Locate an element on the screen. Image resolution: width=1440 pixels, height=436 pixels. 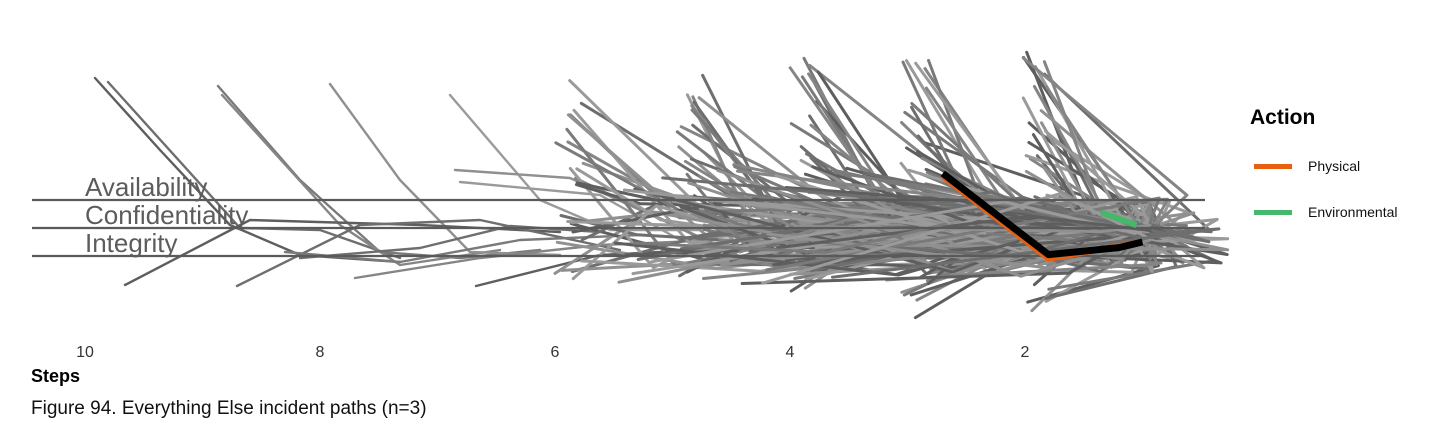
category-label-integrity: Integrity is located at coordinates (131, 243).